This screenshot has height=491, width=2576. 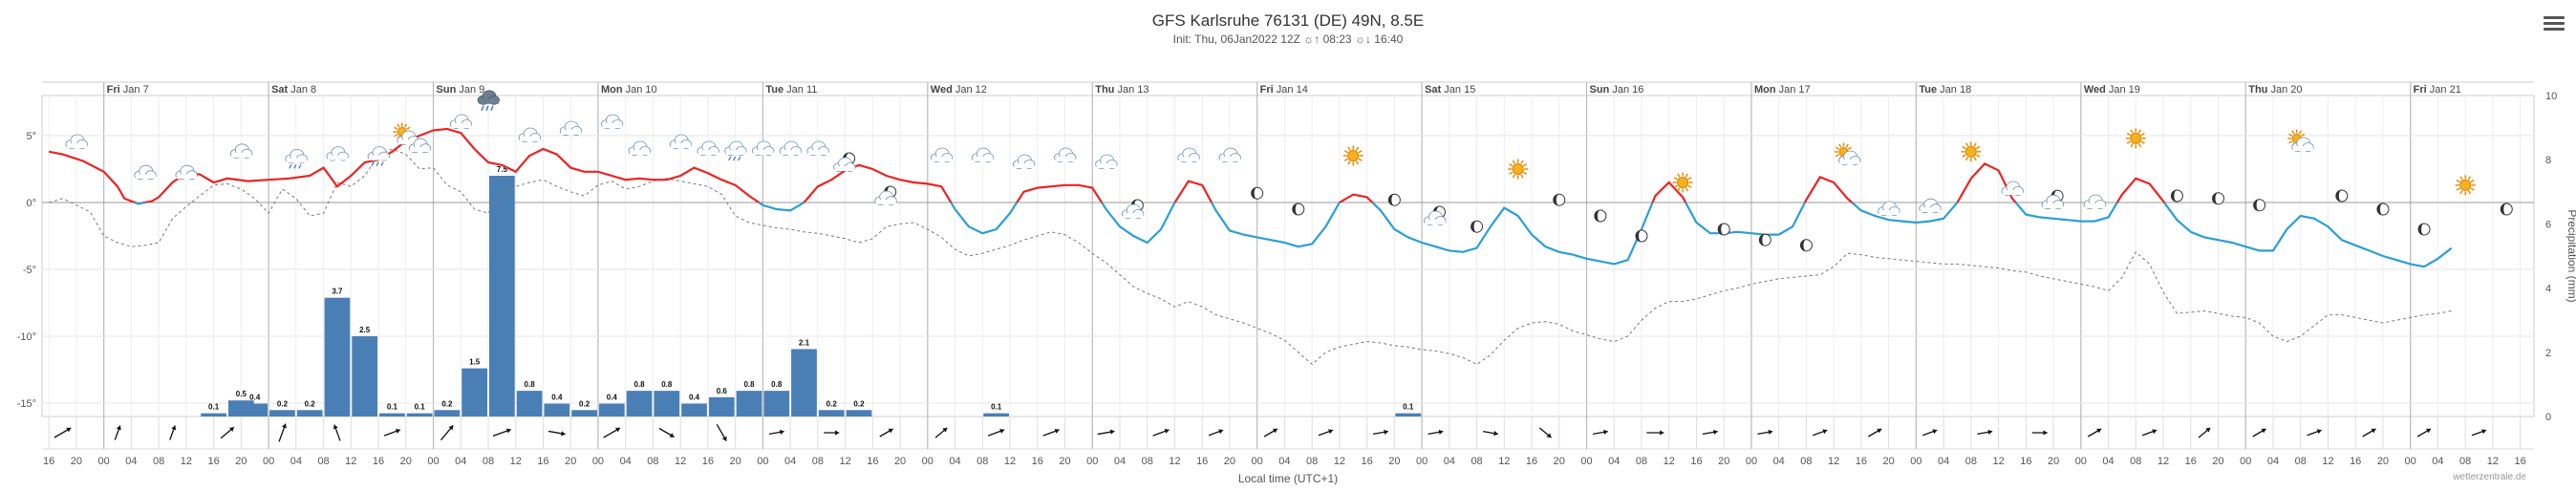 I want to click on precip-bar-label: 0.4, so click(x=612, y=398).